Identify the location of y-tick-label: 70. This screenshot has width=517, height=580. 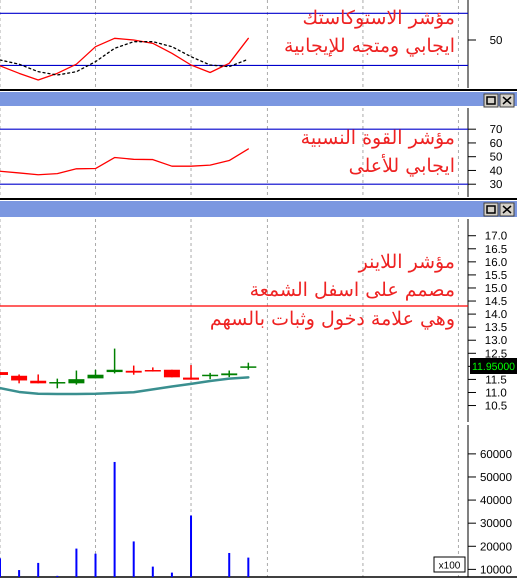
(496, 130).